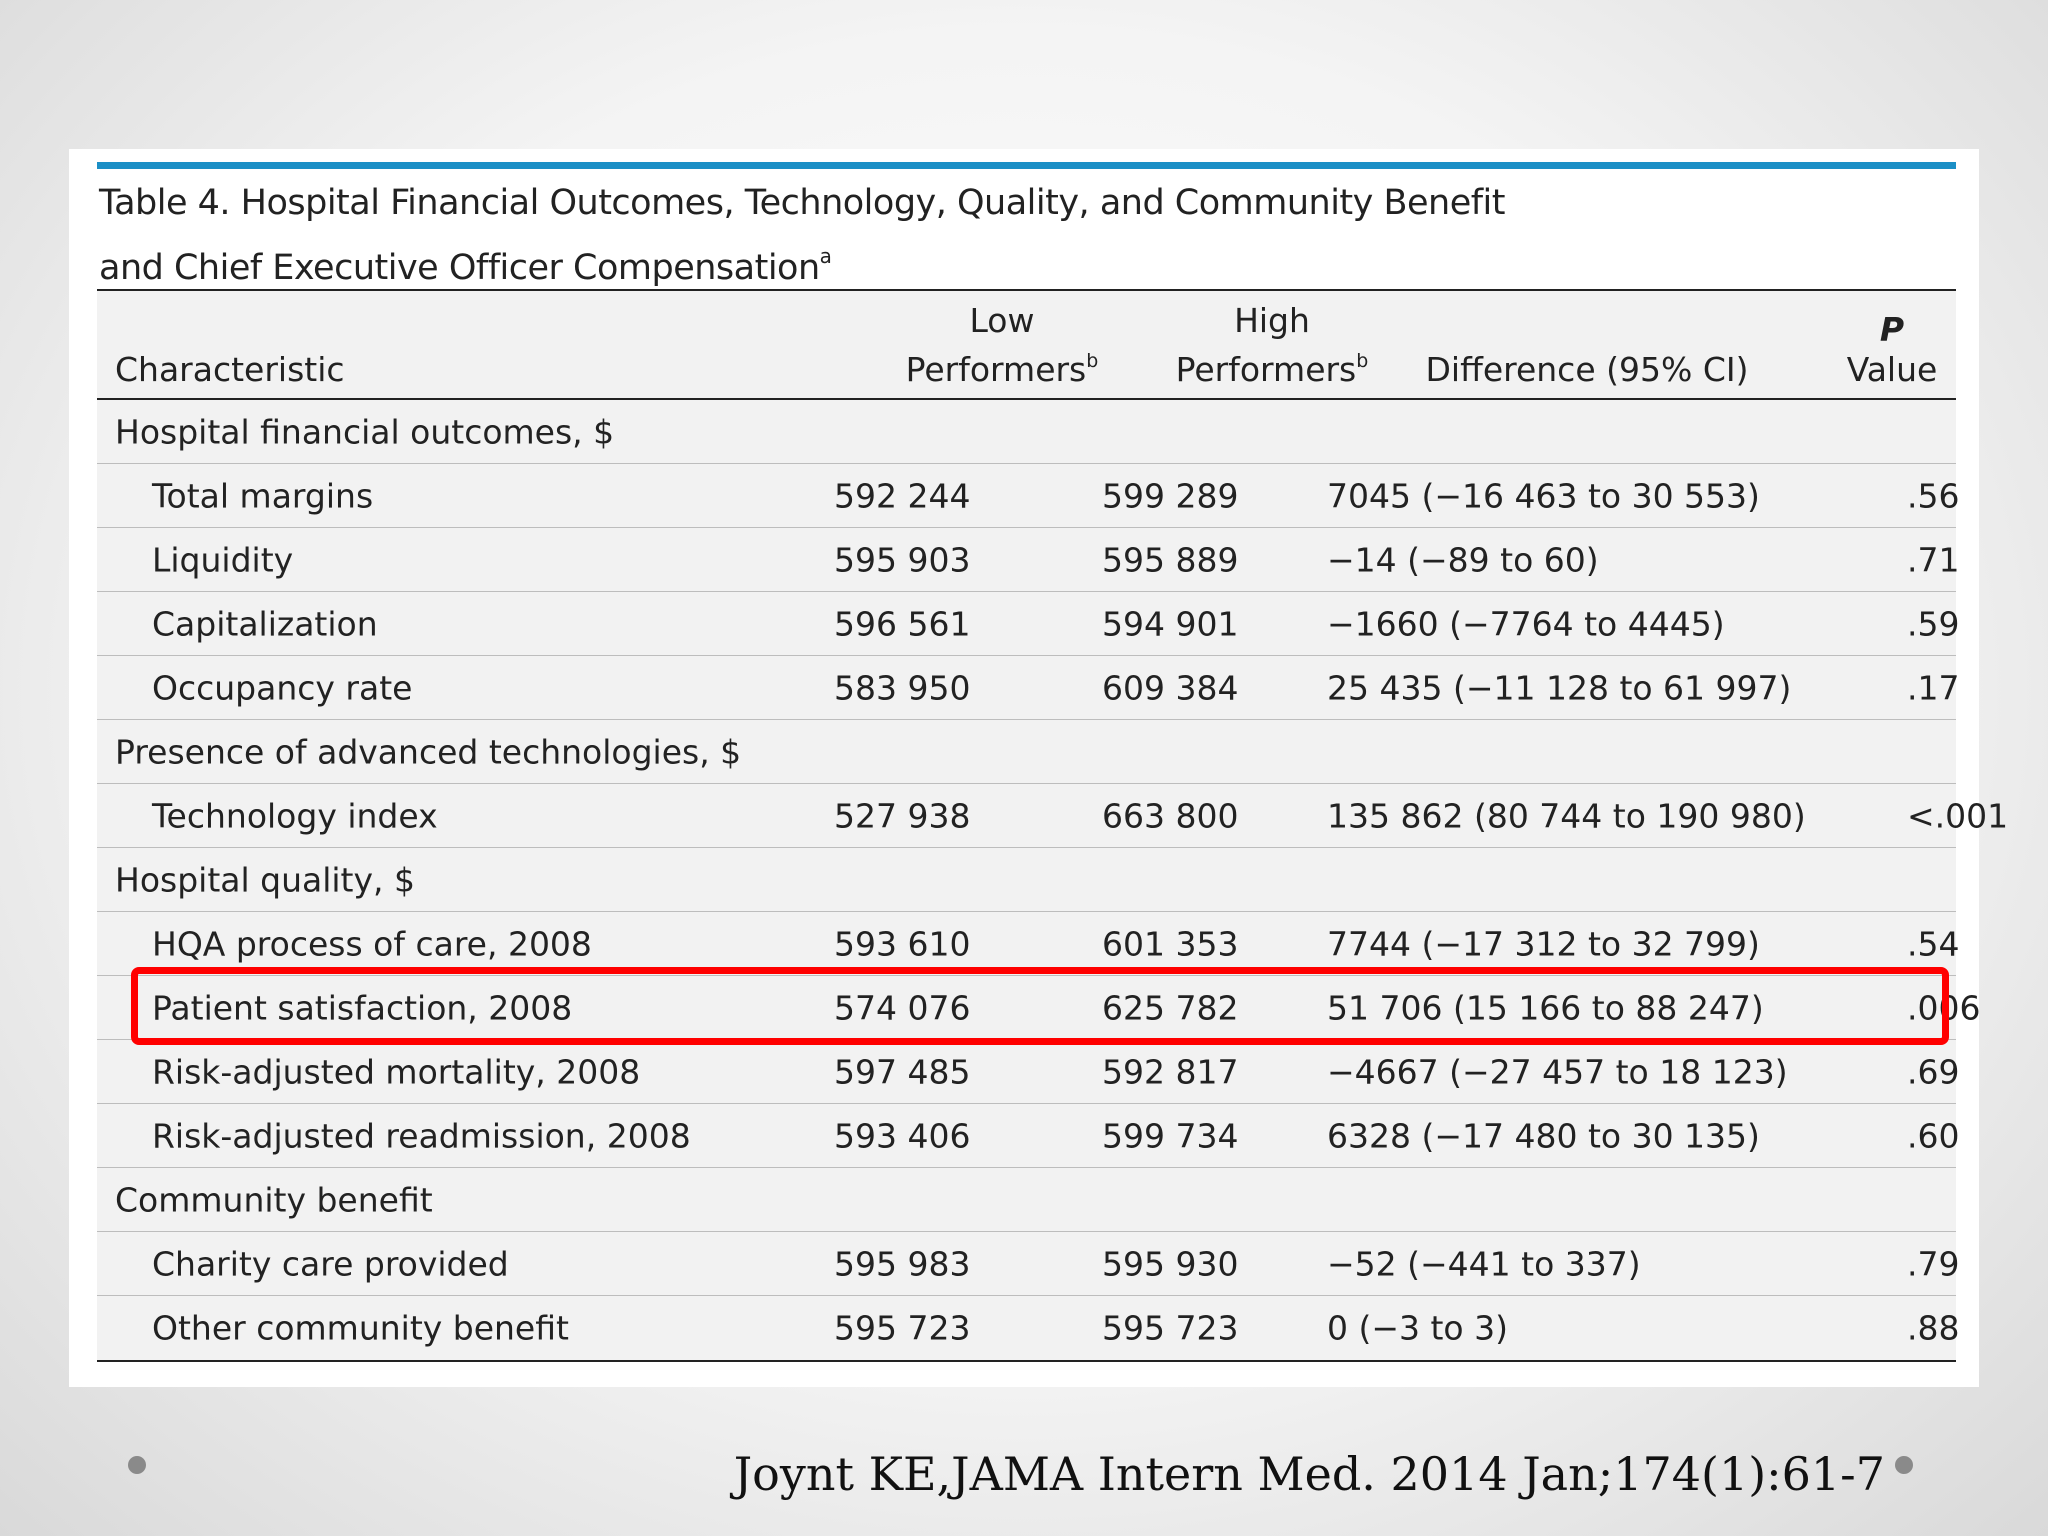 This screenshot has width=2048, height=1536. What do you see at coordinates (1170, 1007) in the screenshot?
I see `cell-high-performers: 625 782` at bounding box center [1170, 1007].